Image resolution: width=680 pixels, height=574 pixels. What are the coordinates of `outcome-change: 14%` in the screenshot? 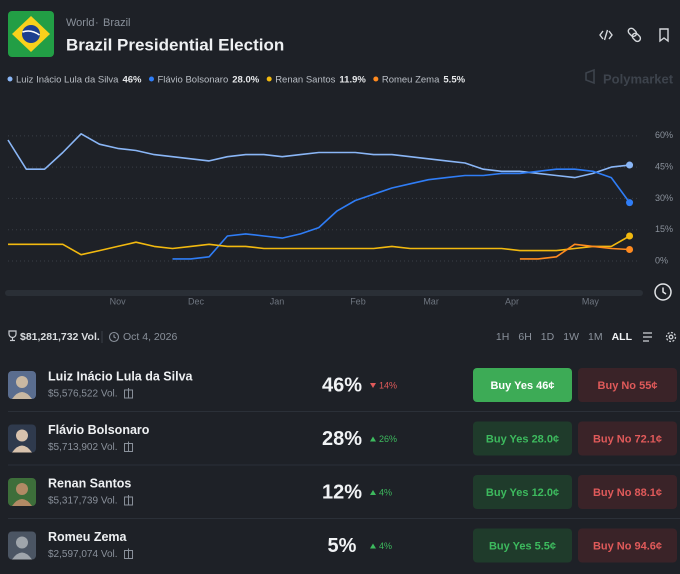 It's located at (388, 385).